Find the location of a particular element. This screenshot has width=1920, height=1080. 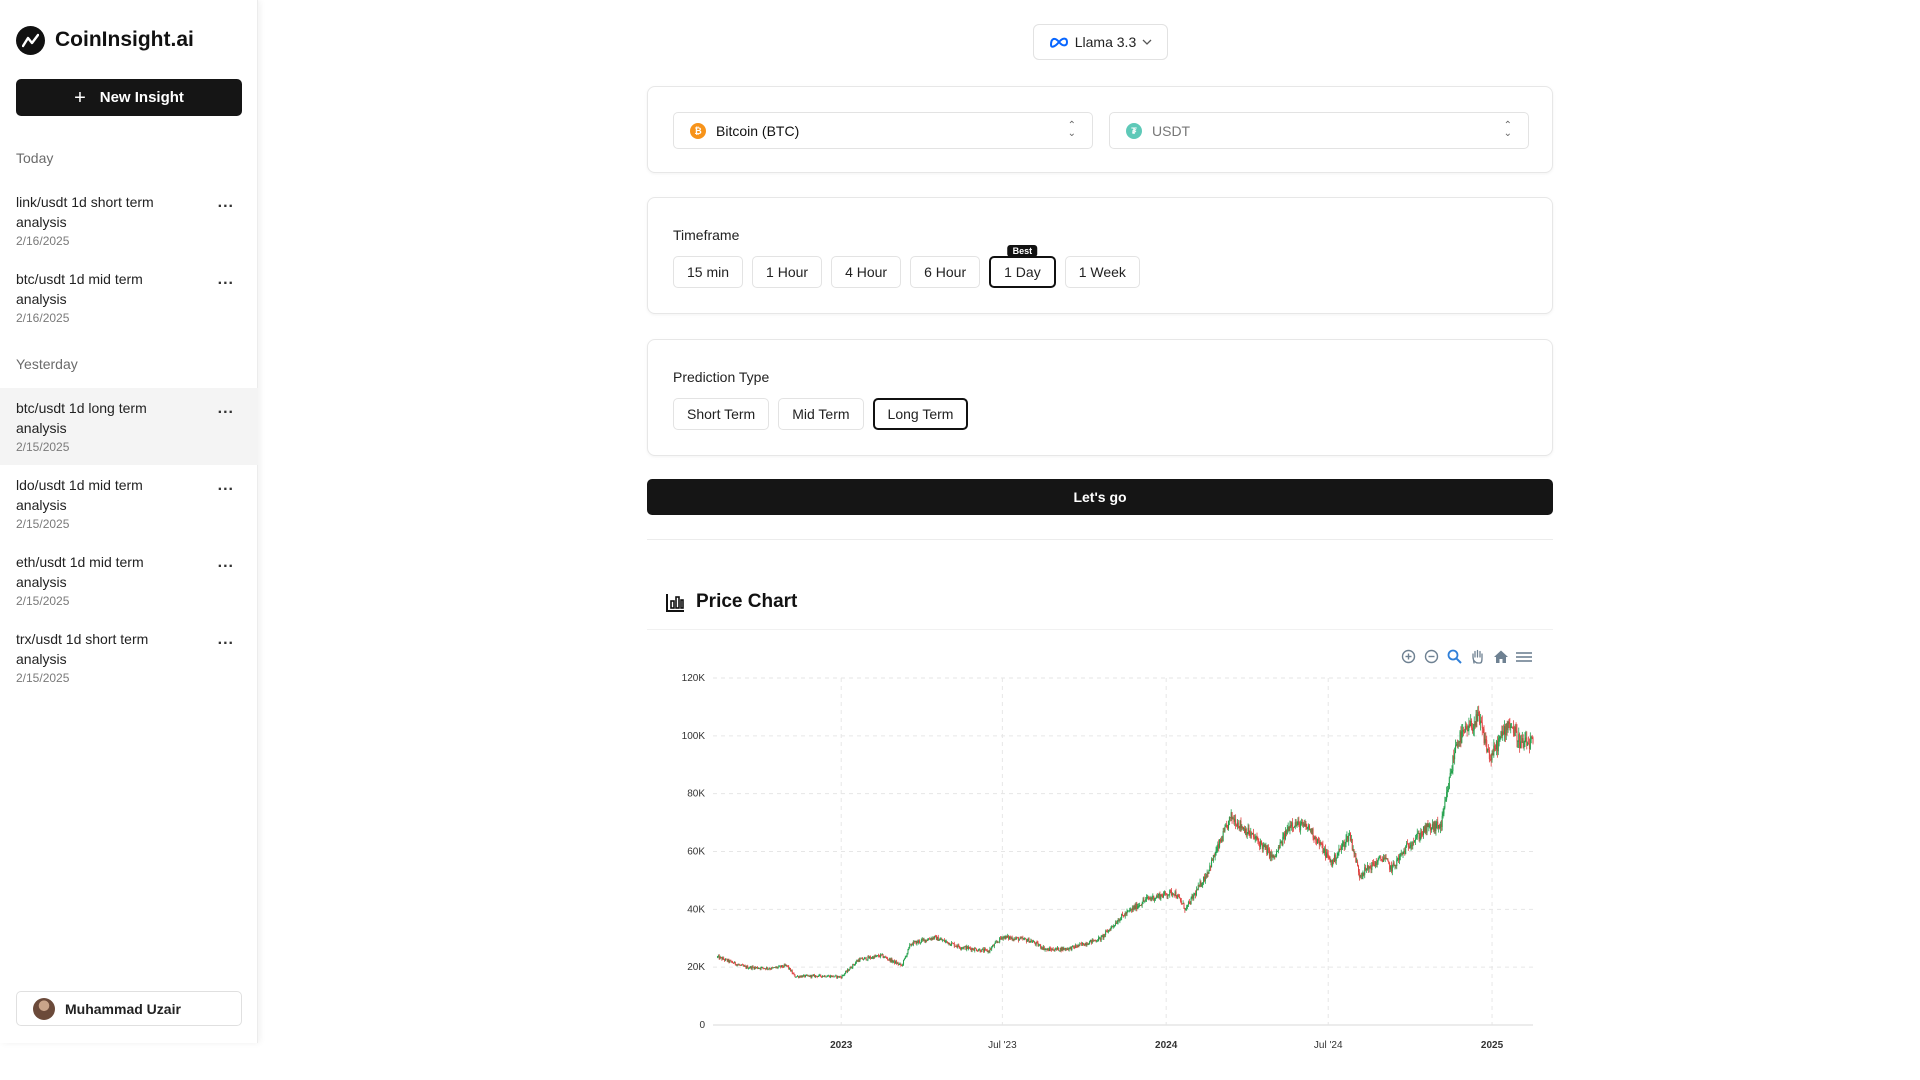

x-tick-label: 2023 is located at coordinates (841, 1045).